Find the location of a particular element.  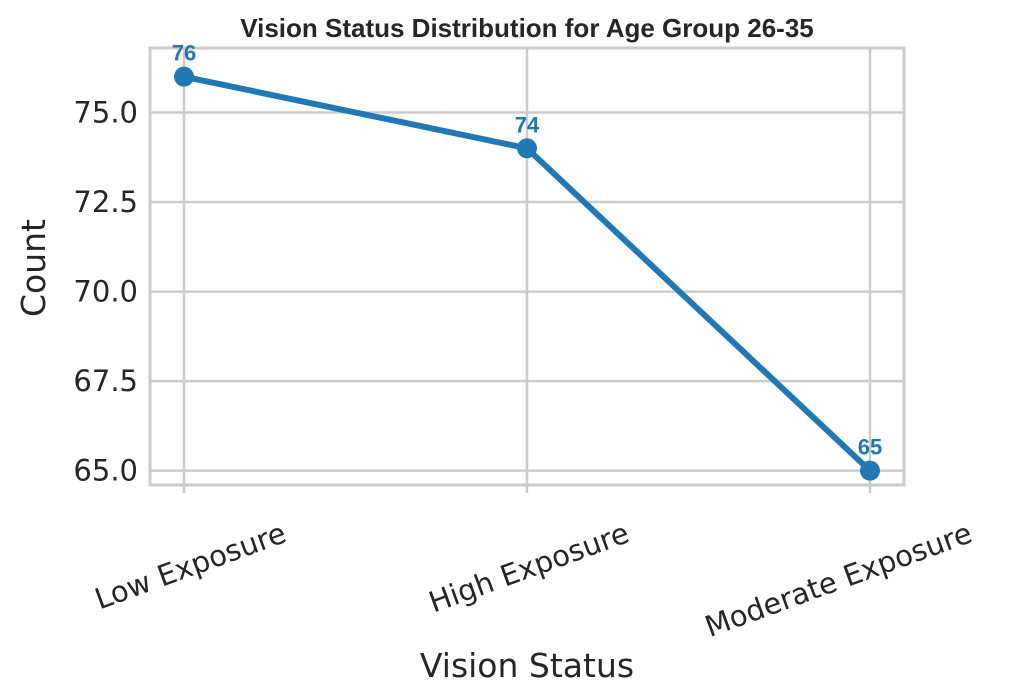

y-axis-label: Count is located at coordinates (33, 268).